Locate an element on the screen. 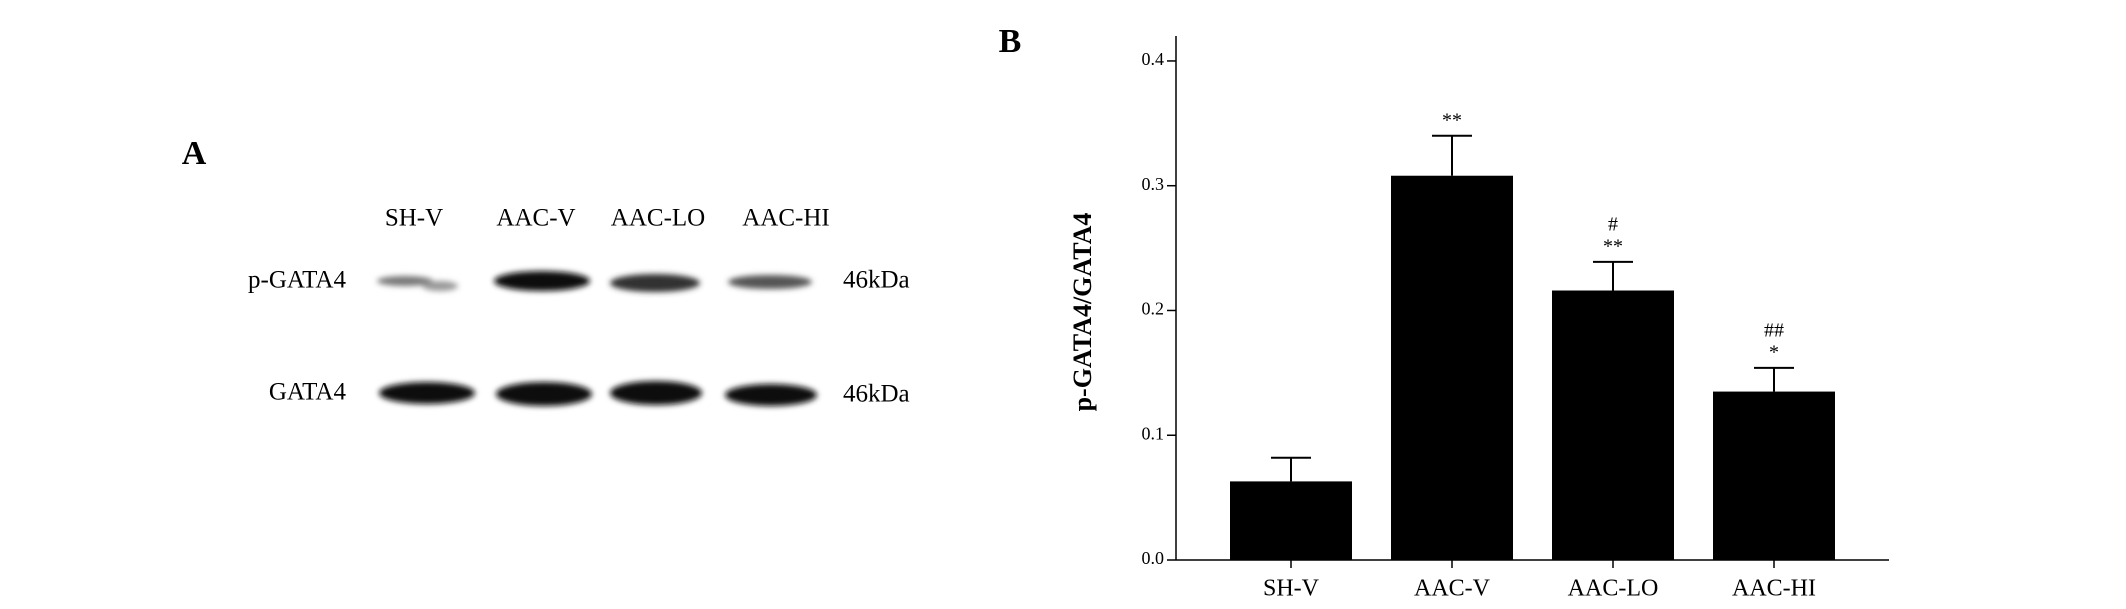  significance-label: * is located at coordinates (1774, 352).